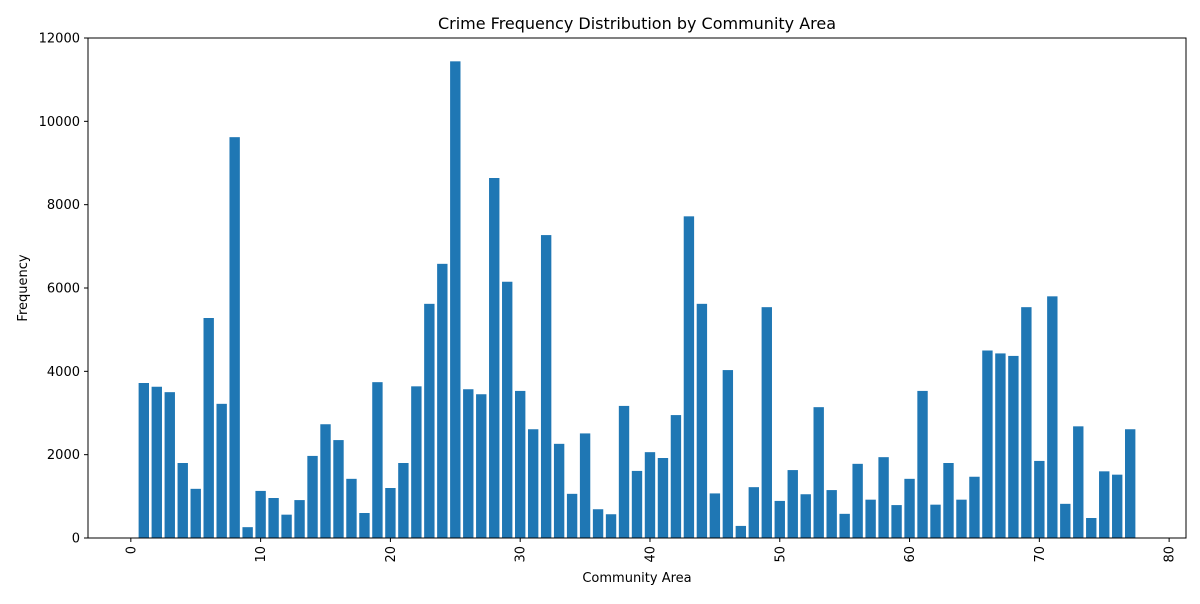 This screenshot has height=604, width=1200. I want to click on x-tick-label: 70, so click(1040, 554).